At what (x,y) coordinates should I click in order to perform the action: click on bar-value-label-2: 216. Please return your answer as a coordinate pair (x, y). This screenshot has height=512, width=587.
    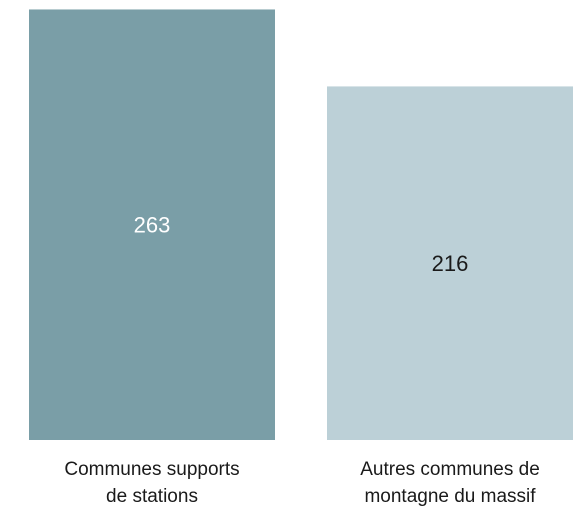
    Looking at the image, I should click on (450, 263).